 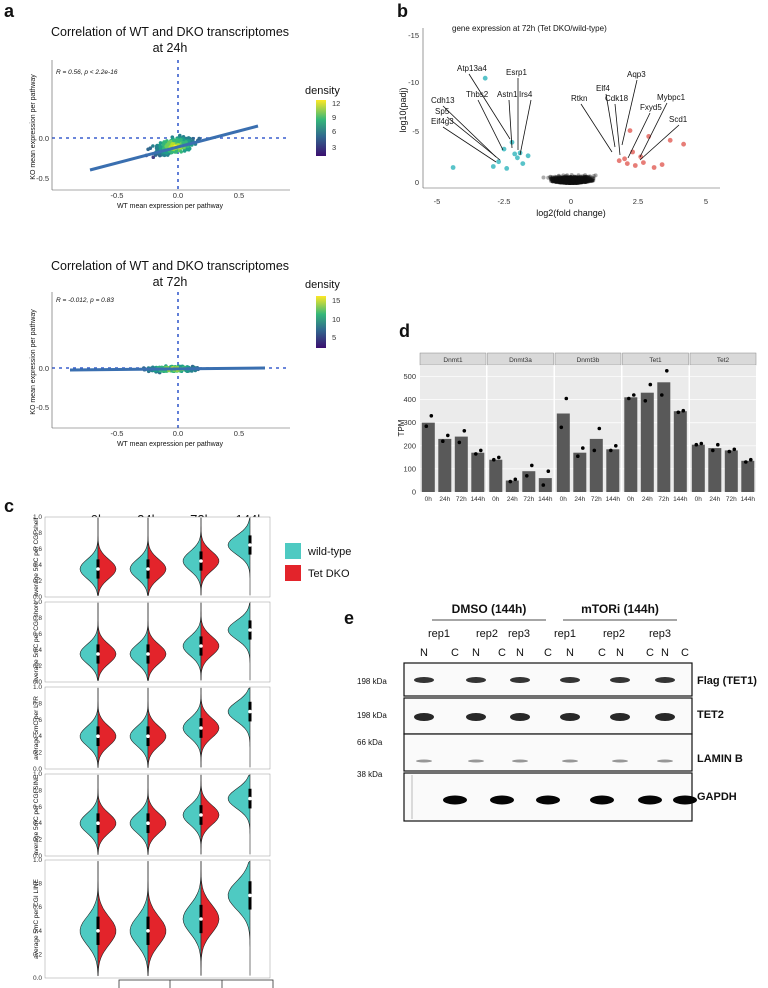 What do you see at coordinates (443, 100) in the screenshot?
I see `gene-label: Cdh13` at bounding box center [443, 100].